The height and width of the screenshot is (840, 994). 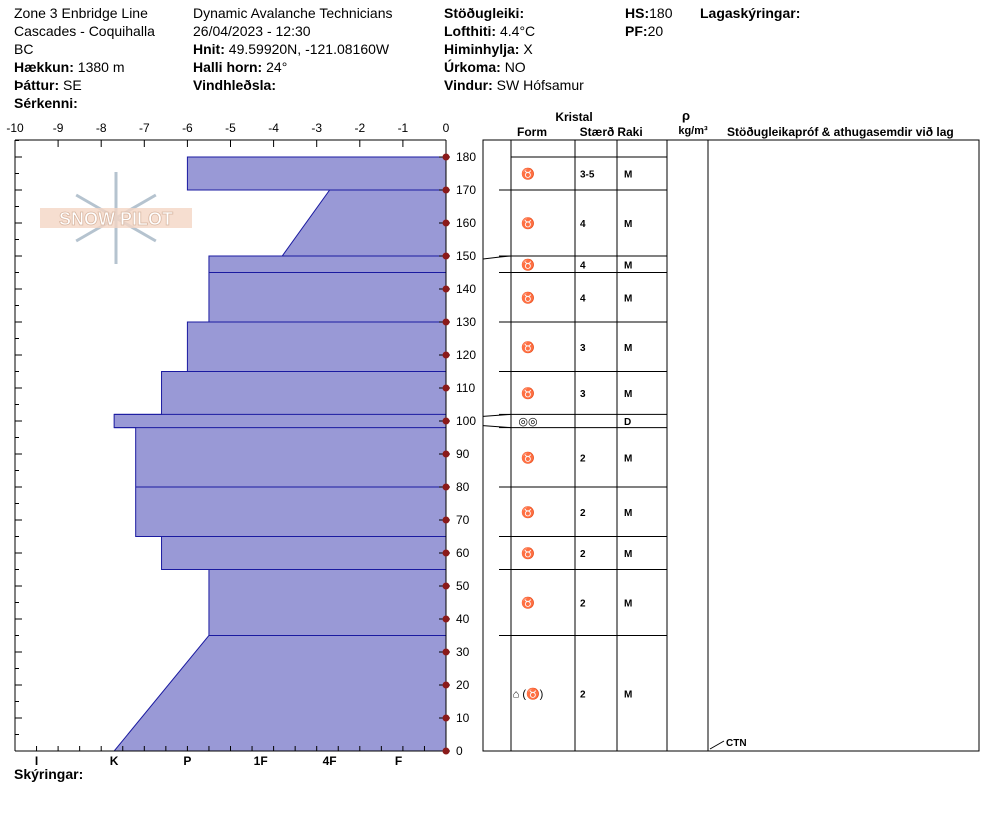 What do you see at coordinates (116, 219) in the screenshot?
I see `watermark-text: SNOW PILOT` at bounding box center [116, 219].